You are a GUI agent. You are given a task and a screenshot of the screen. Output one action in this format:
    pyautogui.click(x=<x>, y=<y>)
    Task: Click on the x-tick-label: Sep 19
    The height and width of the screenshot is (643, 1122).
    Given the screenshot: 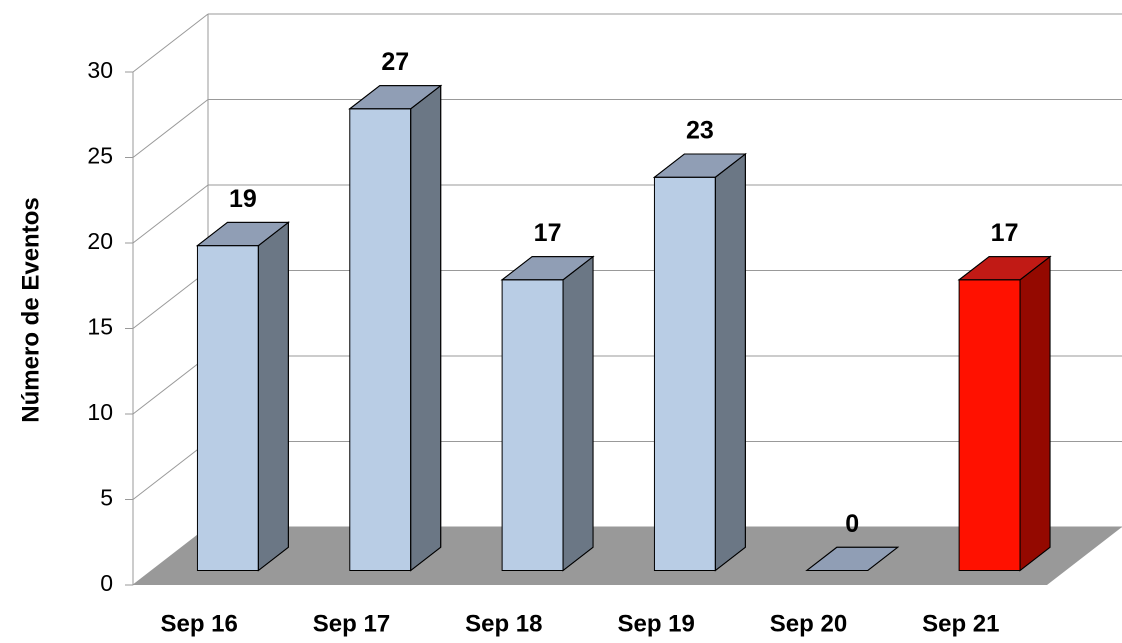 What is the action you would take?
    pyautogui.click(x=655, y=623)
    